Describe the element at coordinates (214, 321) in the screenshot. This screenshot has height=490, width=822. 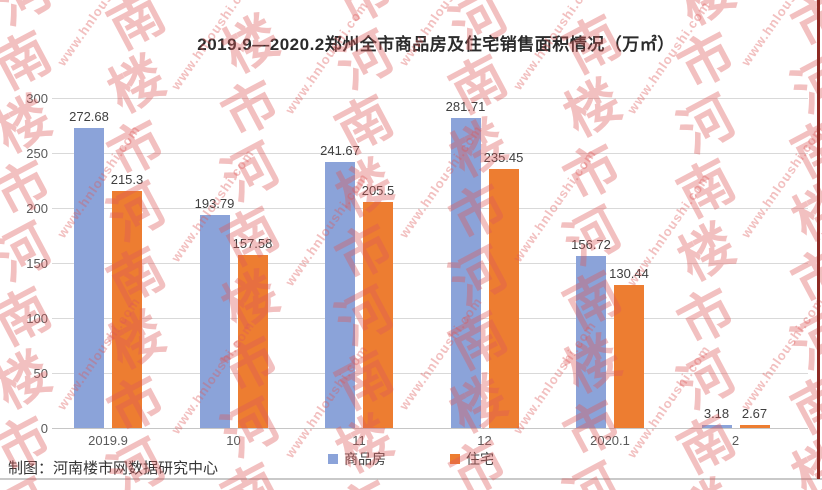
I see `bar-商品房-10` at that location.